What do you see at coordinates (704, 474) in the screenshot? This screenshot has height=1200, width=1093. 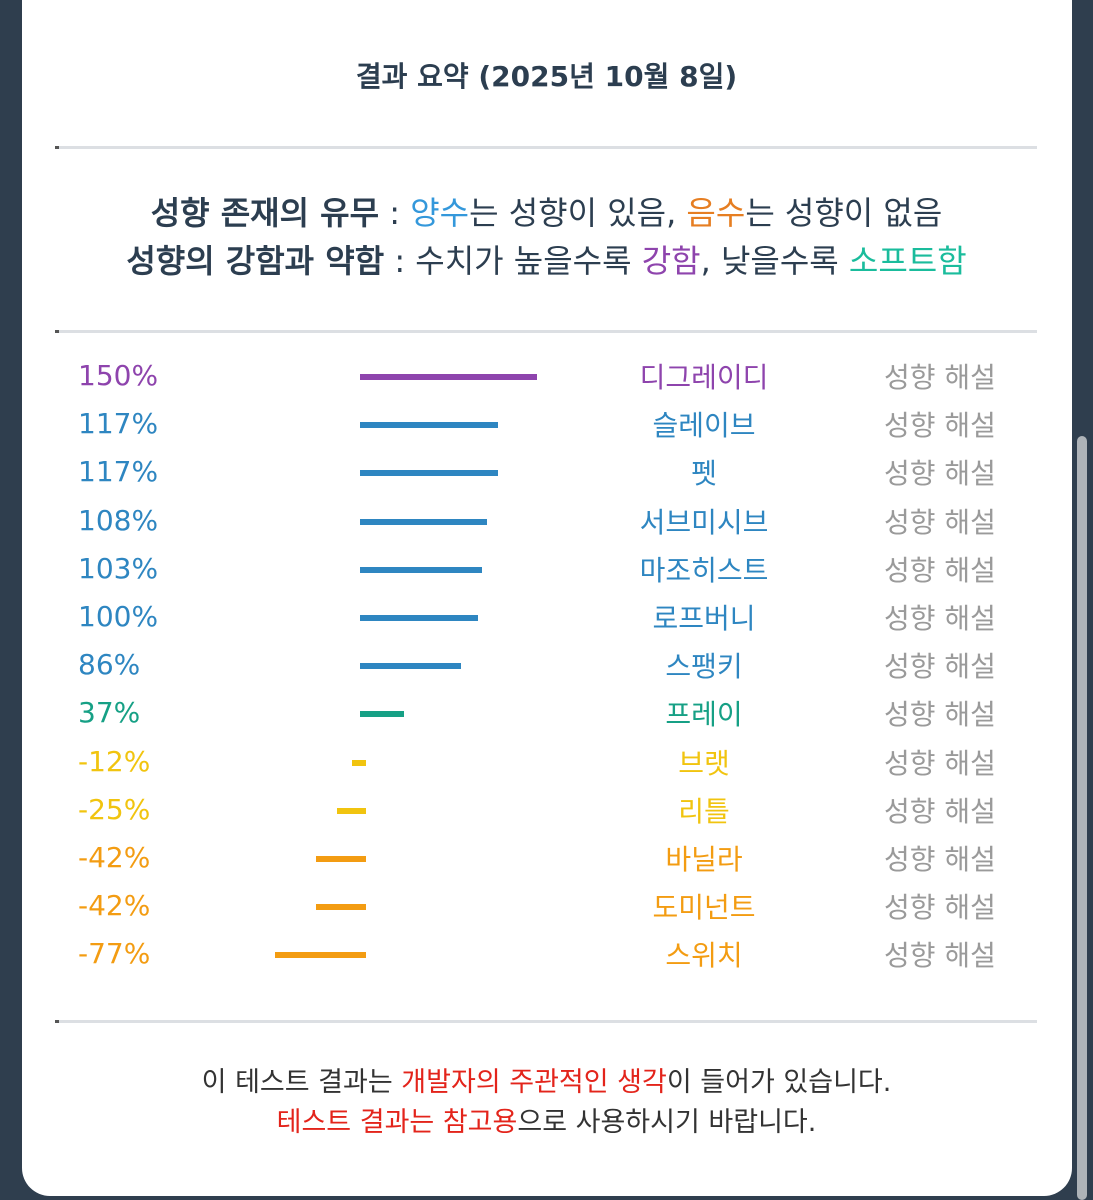 I see `result-name: 펫` at bounding box center [704, 474].